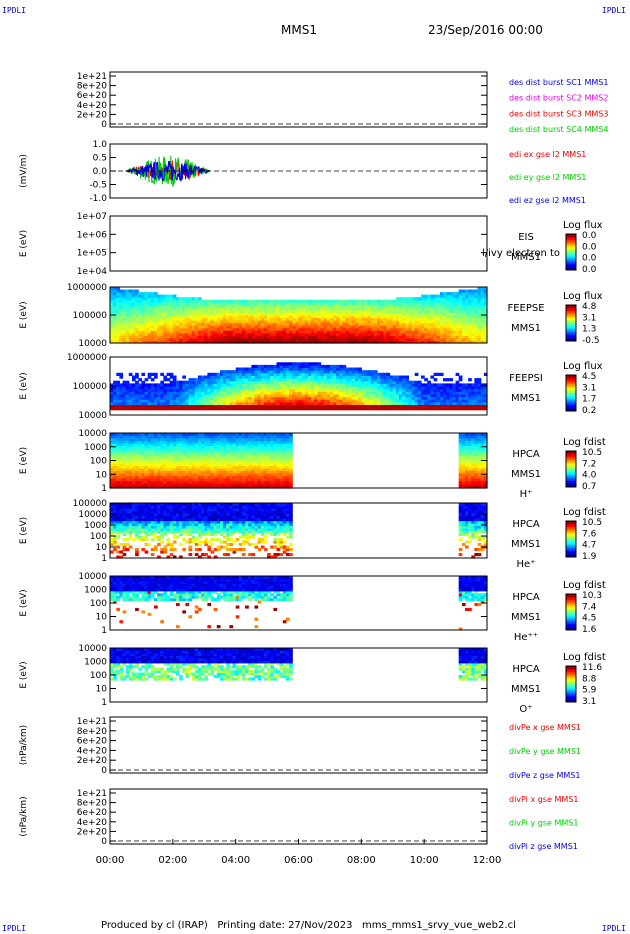  Describe the element at coordinates (24, 171) in the screenshot. I see `y-axis-label: (mV/m)` at that location.